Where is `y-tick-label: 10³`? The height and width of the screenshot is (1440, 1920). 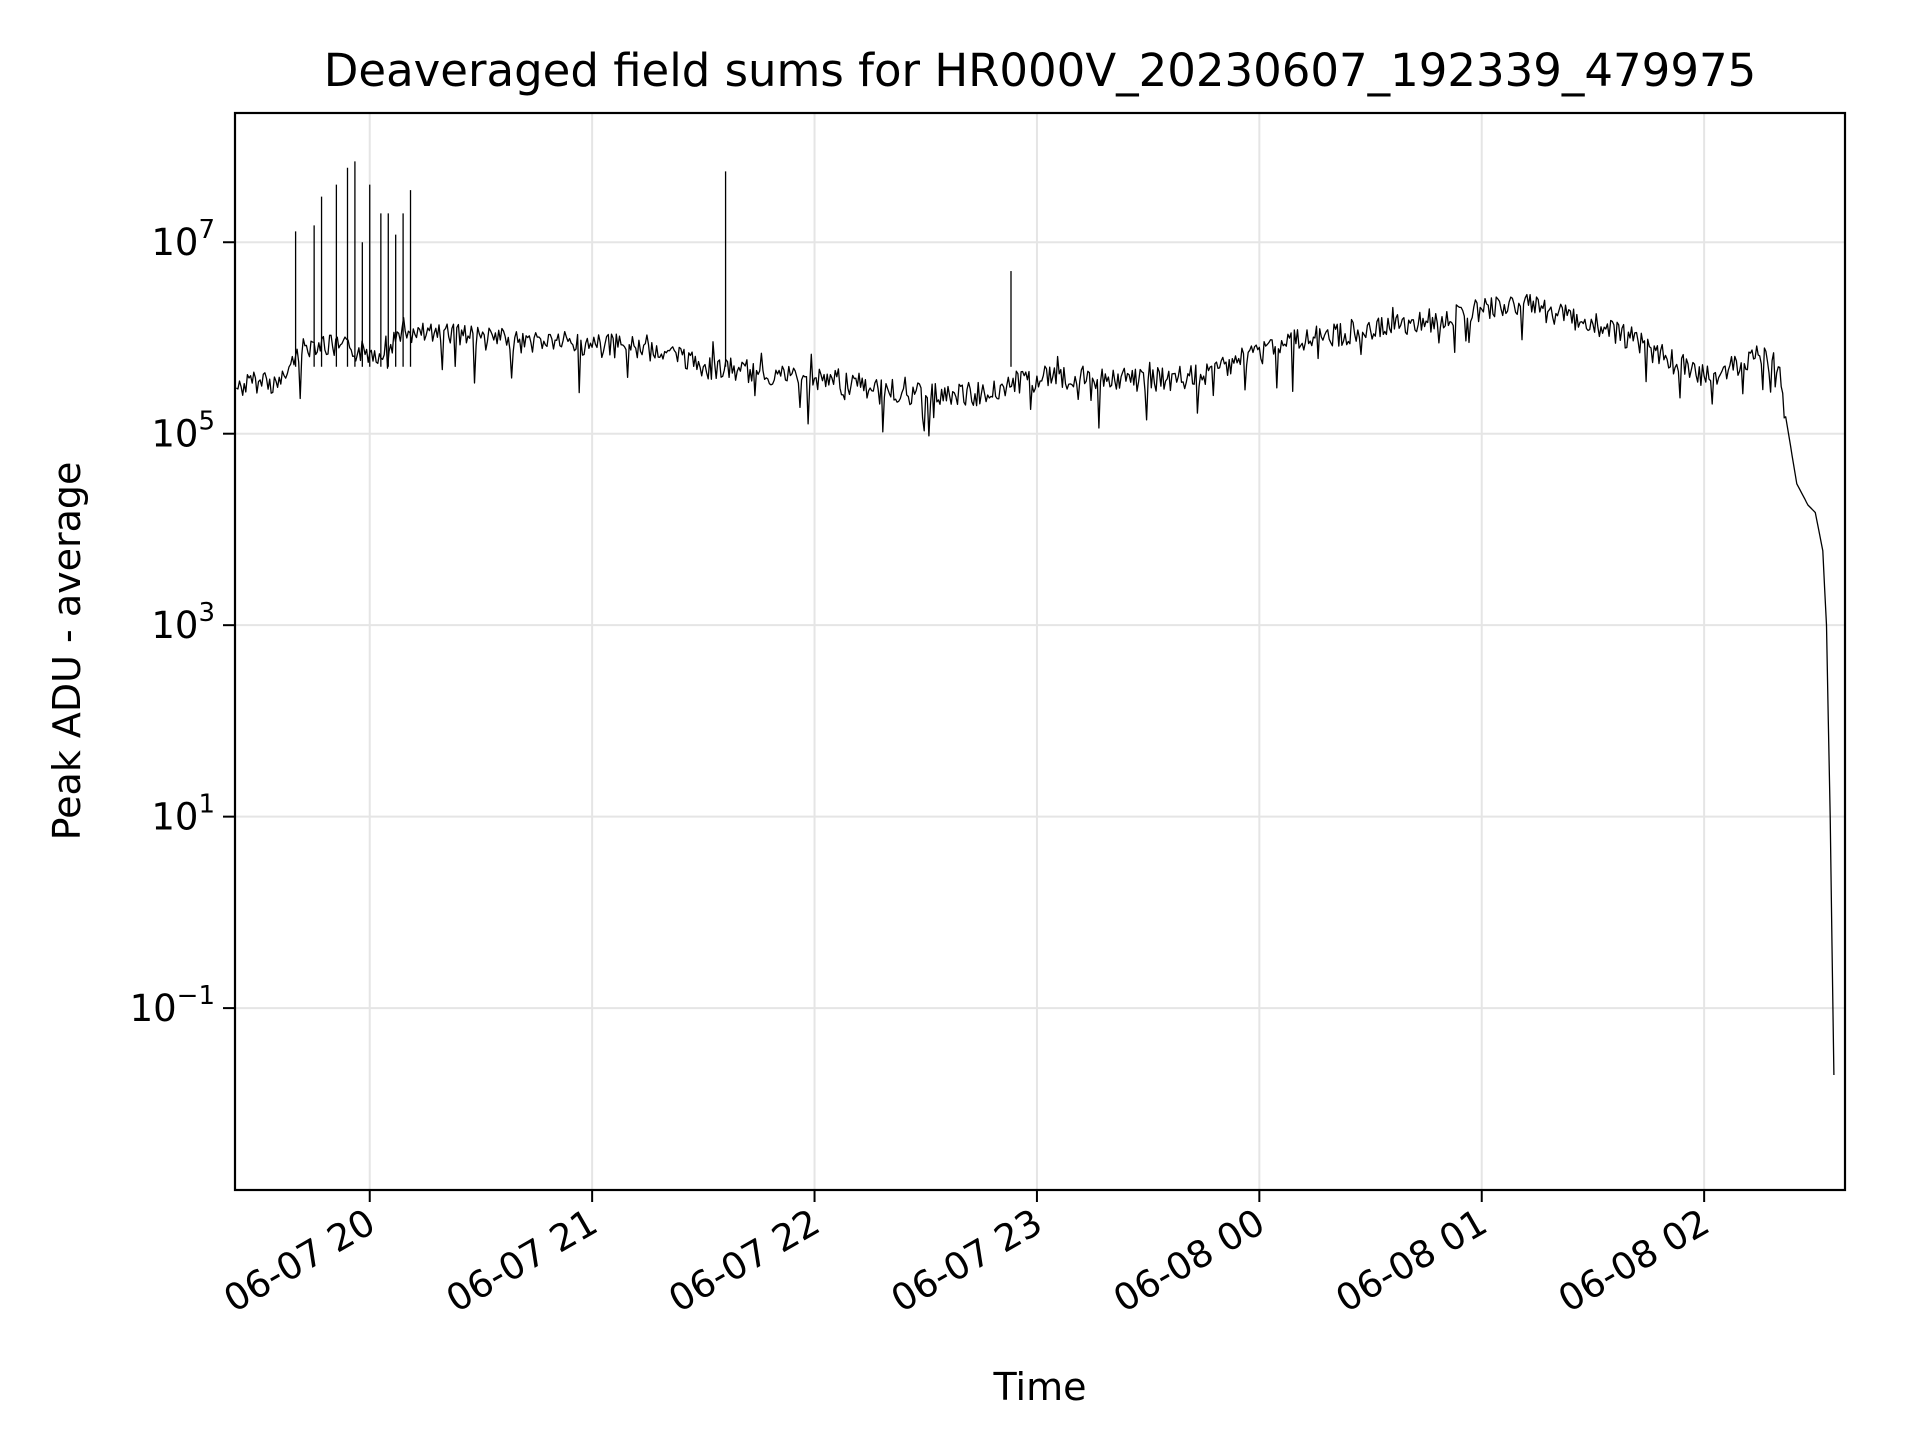 y-tick-label: 10³ is located at coordinates (183, 622).